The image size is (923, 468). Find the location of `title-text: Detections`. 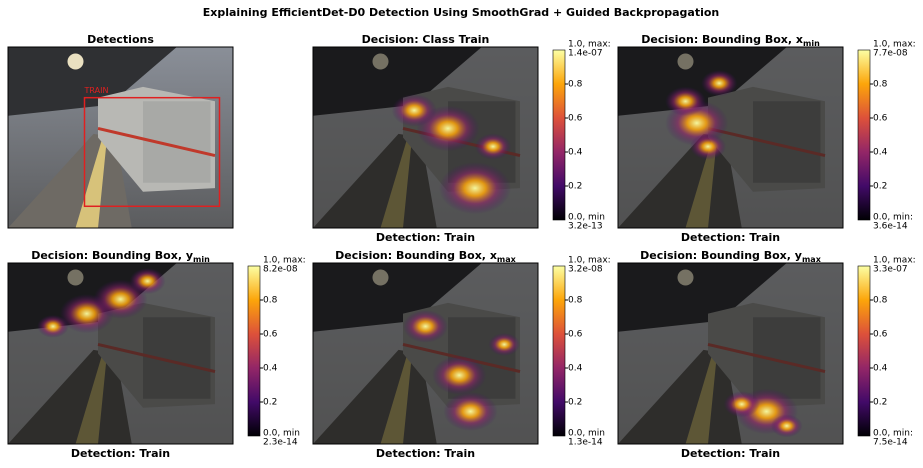

title-text: Detections is located at coordinates (120, 39).